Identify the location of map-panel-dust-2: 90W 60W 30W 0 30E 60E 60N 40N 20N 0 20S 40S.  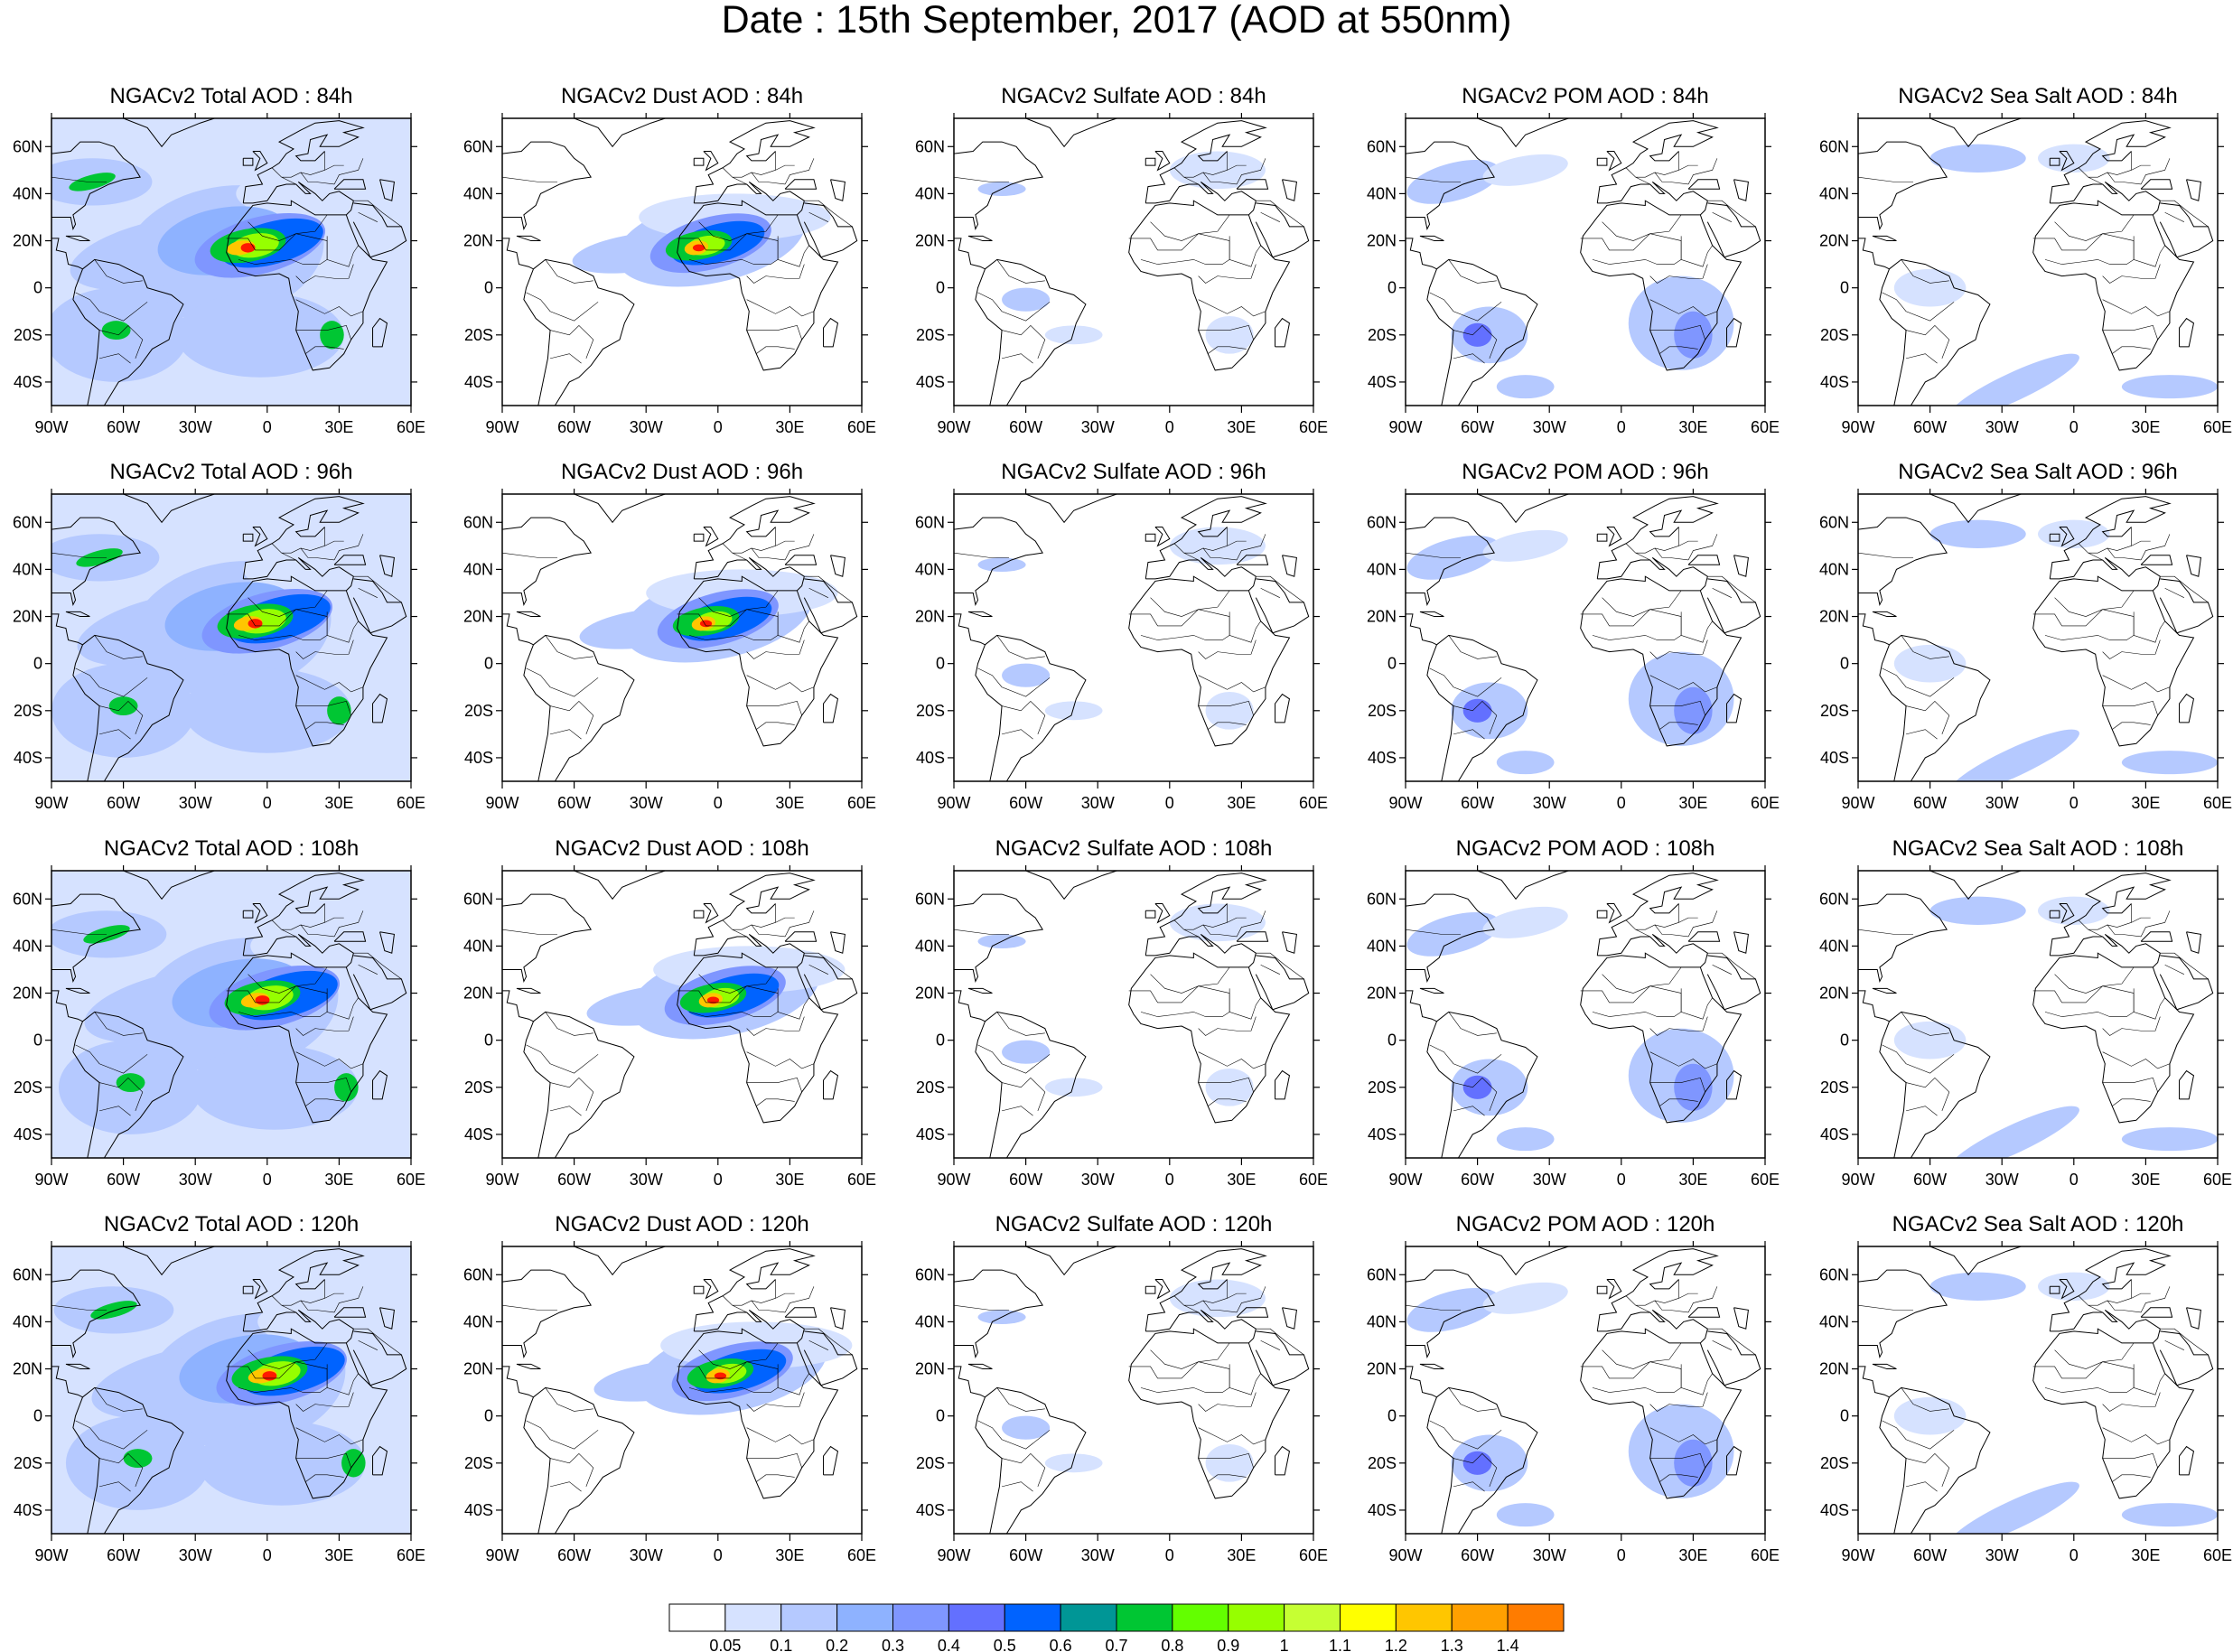
(669, 1027).